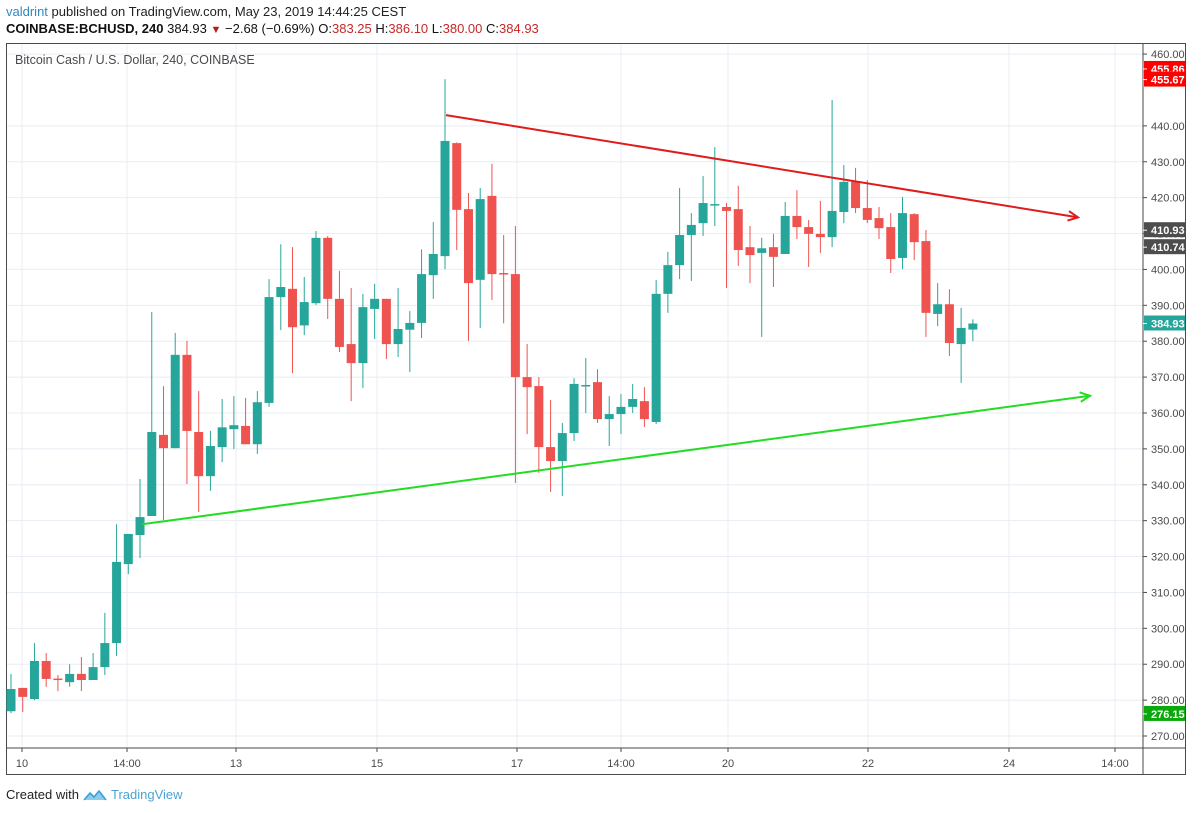 The image size is (1202, 813). I want to click on resistance-trendline, so click(763, 168).